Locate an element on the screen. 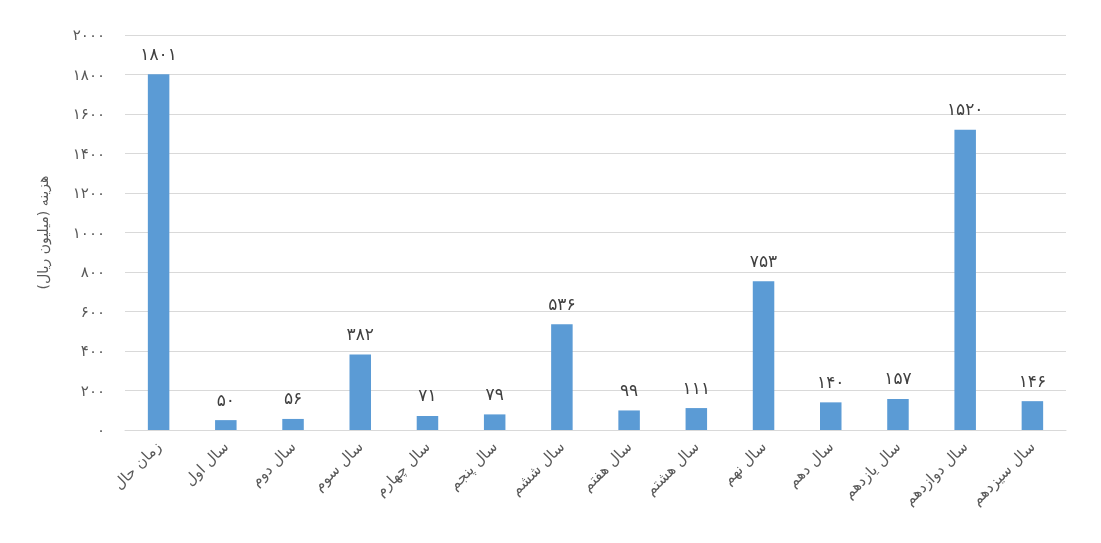  y-tick-label: ۰ is located at coordinates (100, 430).